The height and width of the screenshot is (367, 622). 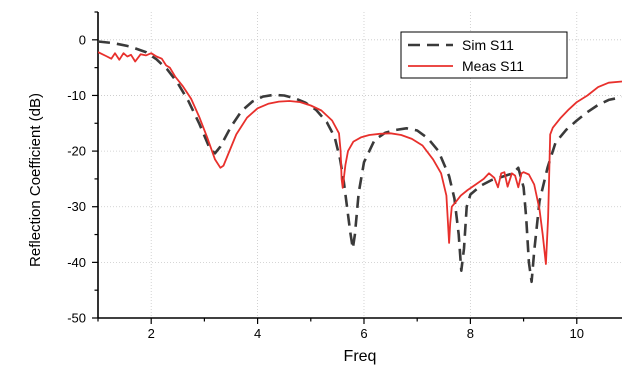 What do you see at coordinates (76, 262) in the screenshot?
I see `y-tick-label: -40` at bounding box center [76, 262].